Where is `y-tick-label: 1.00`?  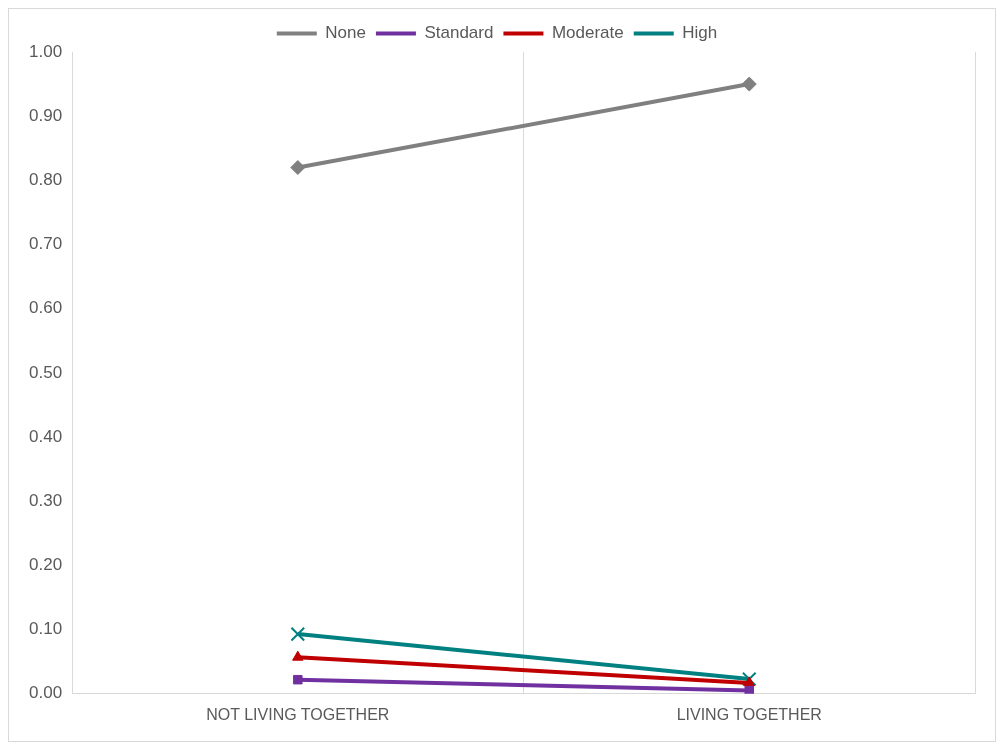
y-tick-label: 1.00 is located at coordinates (45, 51).